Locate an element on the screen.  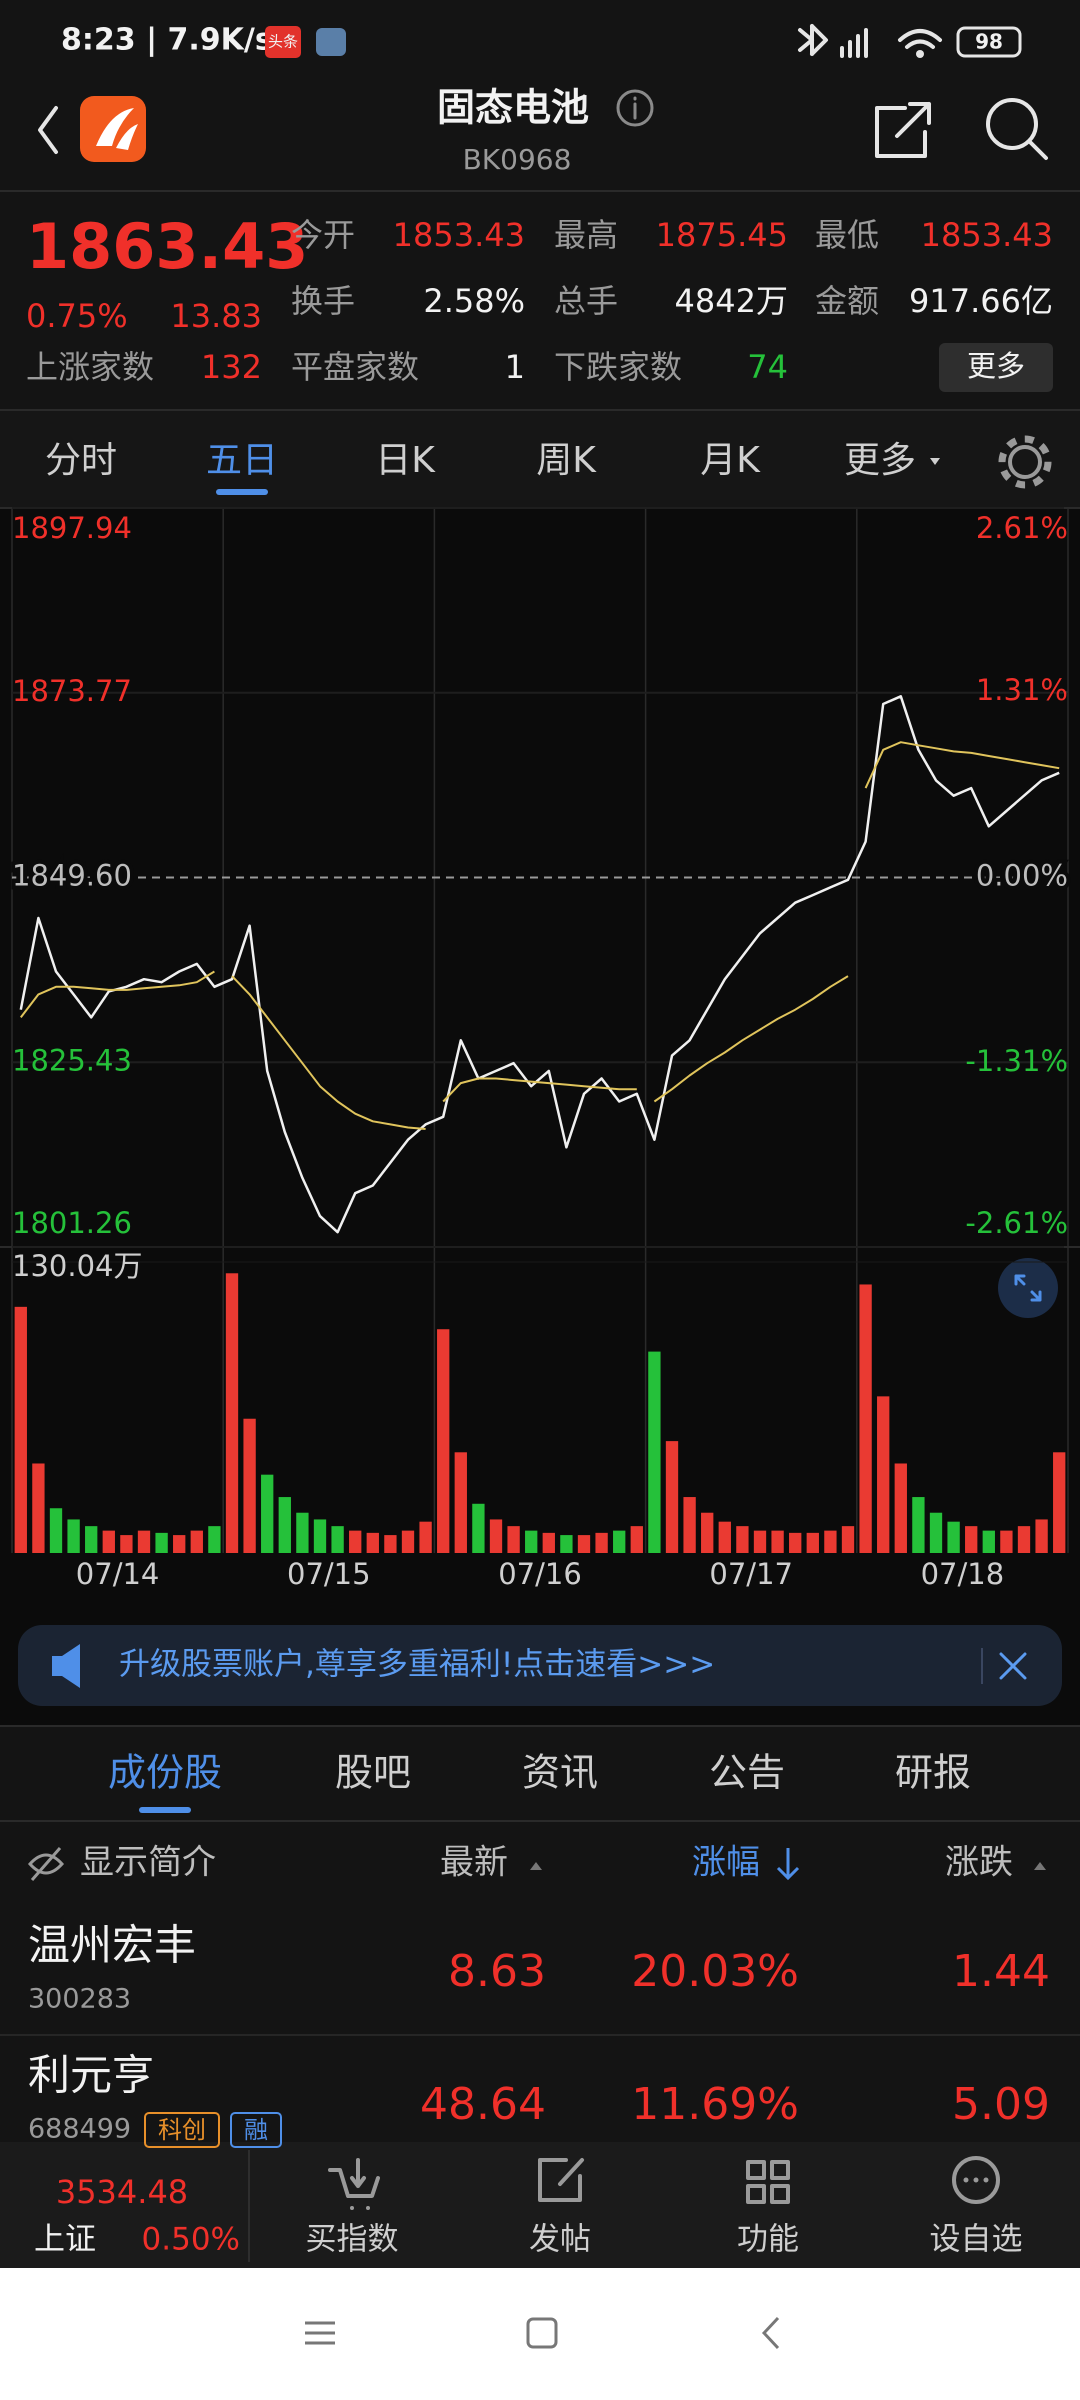
column-header: 最新 is located at coordinates (474, 1863).